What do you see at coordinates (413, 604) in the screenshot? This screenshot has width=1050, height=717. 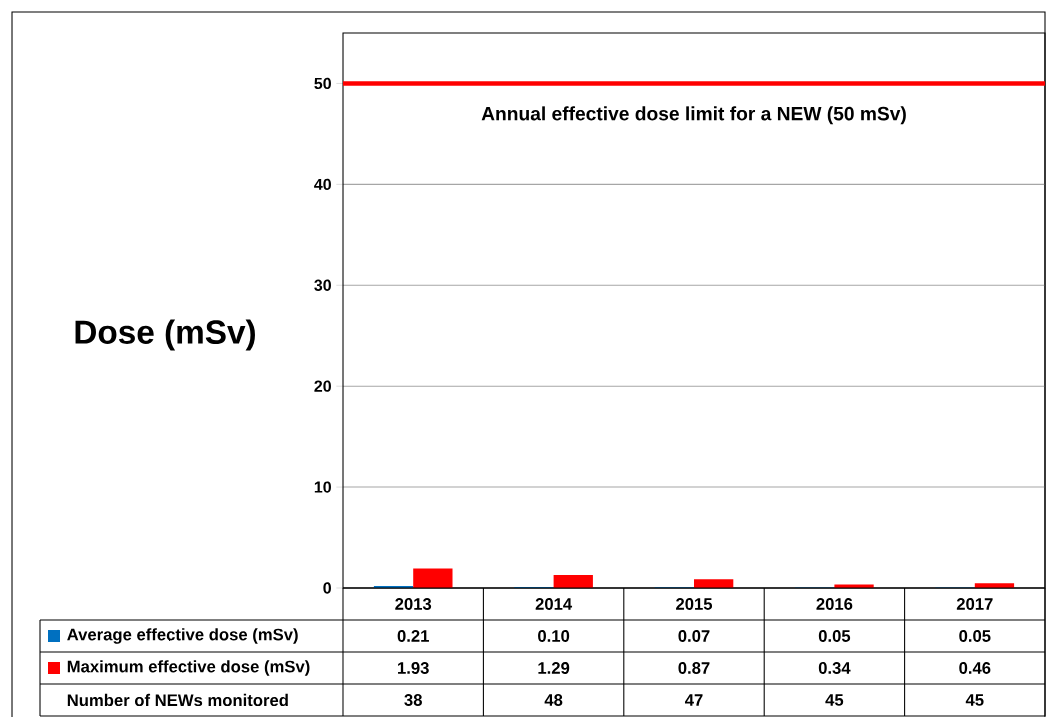 I see `x-tick-label: 2013` at bounding box center [413, 604].